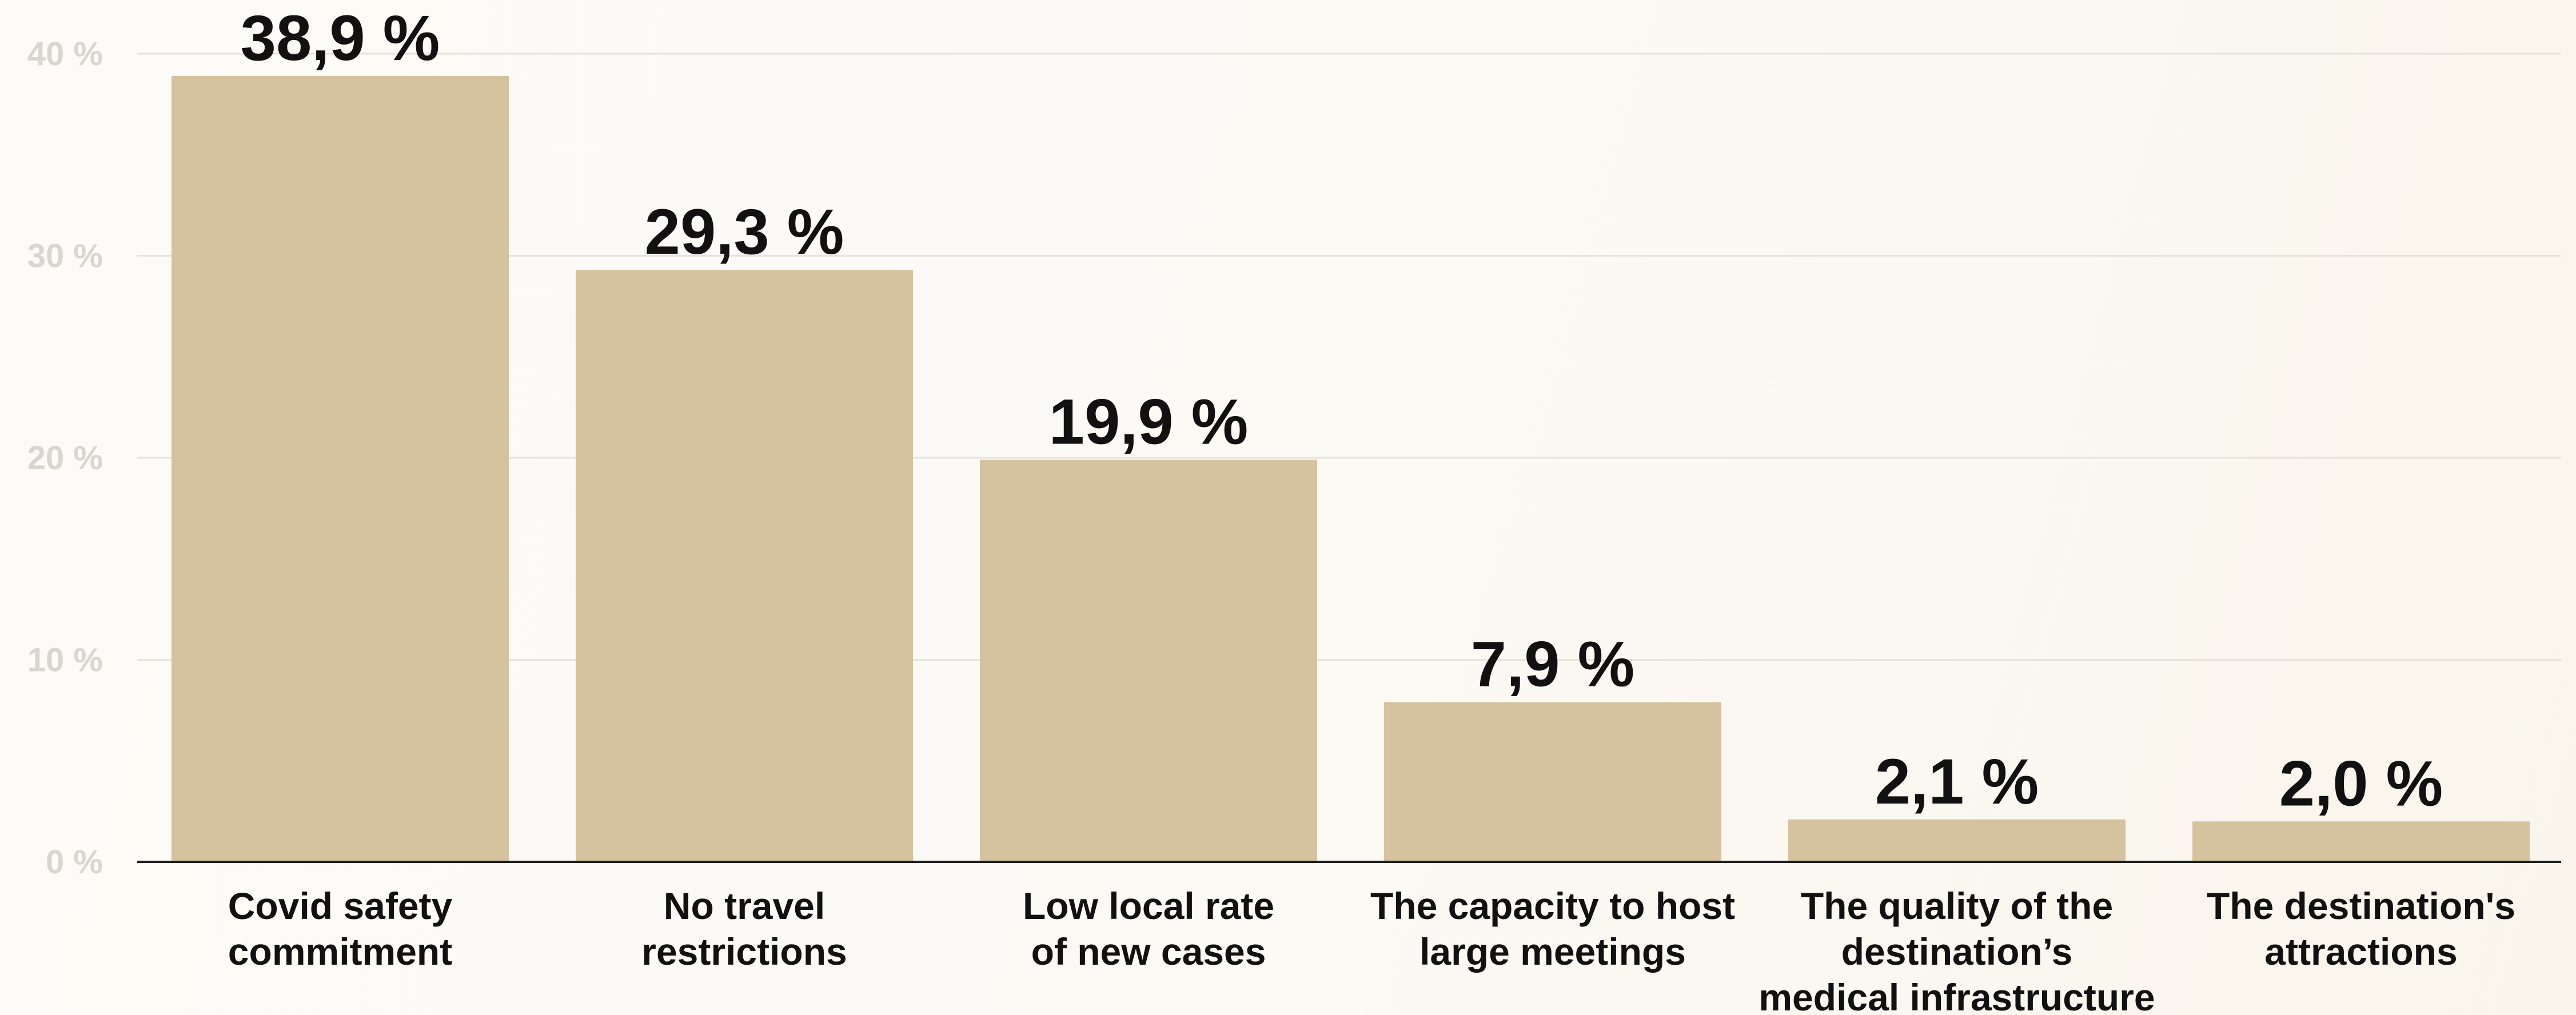  What do you see at coordinates (744, 951) in the screenshot?
I see `x-tick-label: restrictions` at bounding box center [744, 951].